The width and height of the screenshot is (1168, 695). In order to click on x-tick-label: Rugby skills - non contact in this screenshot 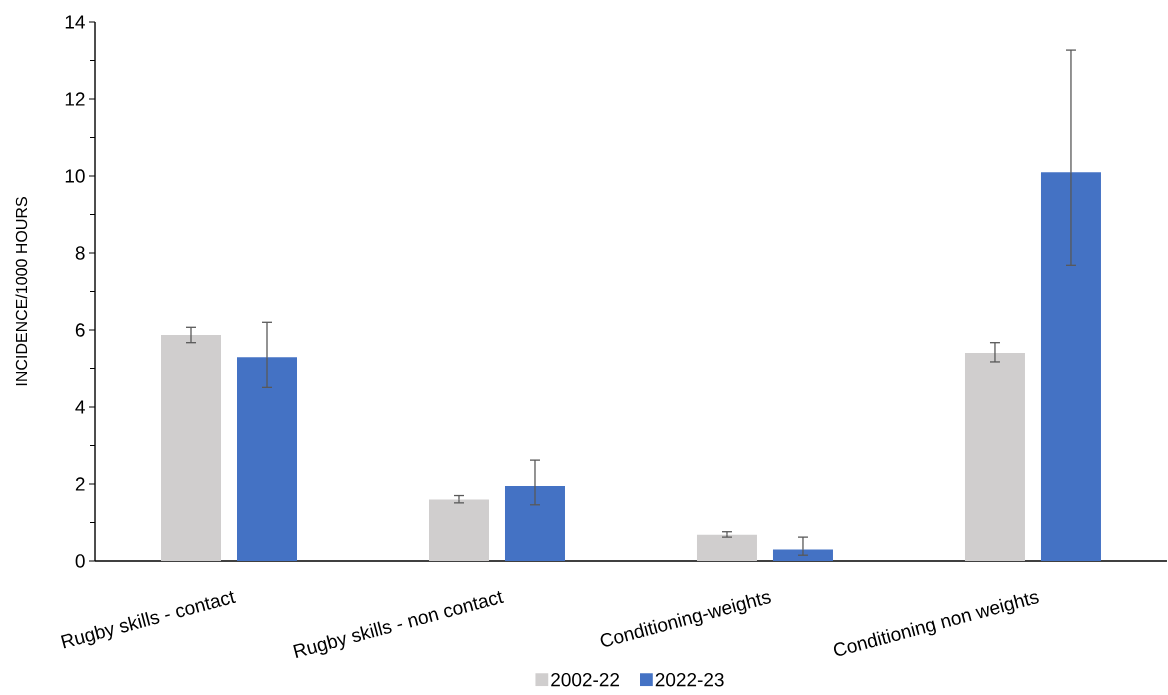, I will do `click(398, 624)`.